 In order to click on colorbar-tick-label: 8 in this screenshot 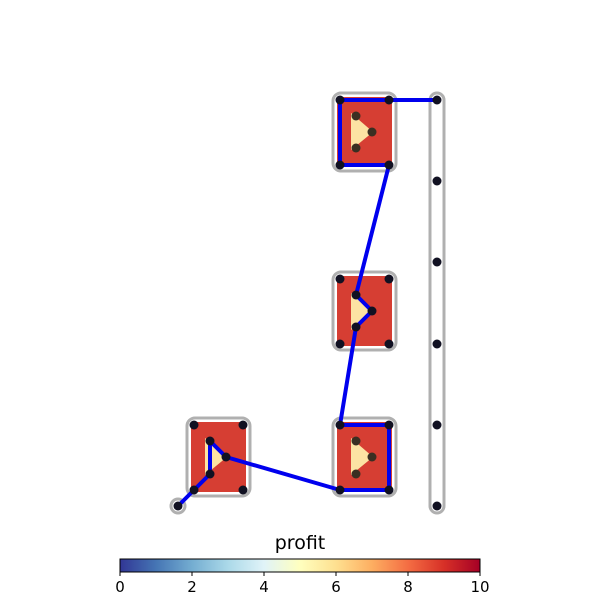, I will do `click(408, 587)`.